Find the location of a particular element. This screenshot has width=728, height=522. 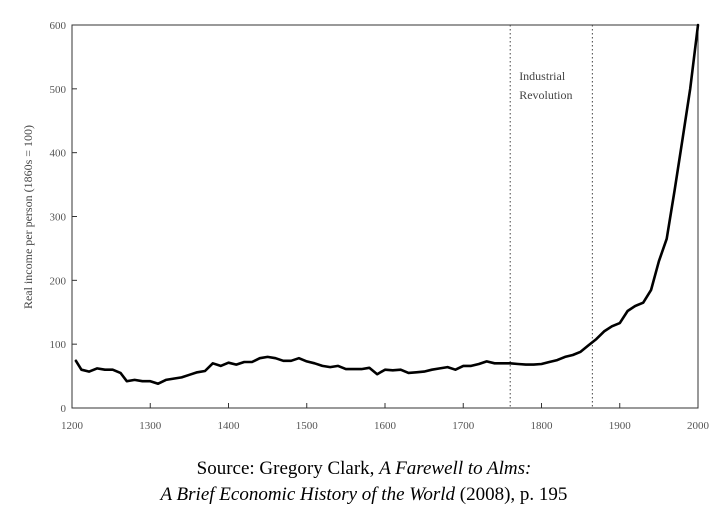

caption-source-prefix: Source: Gregory Clark, is located at coordinates (288, 468).